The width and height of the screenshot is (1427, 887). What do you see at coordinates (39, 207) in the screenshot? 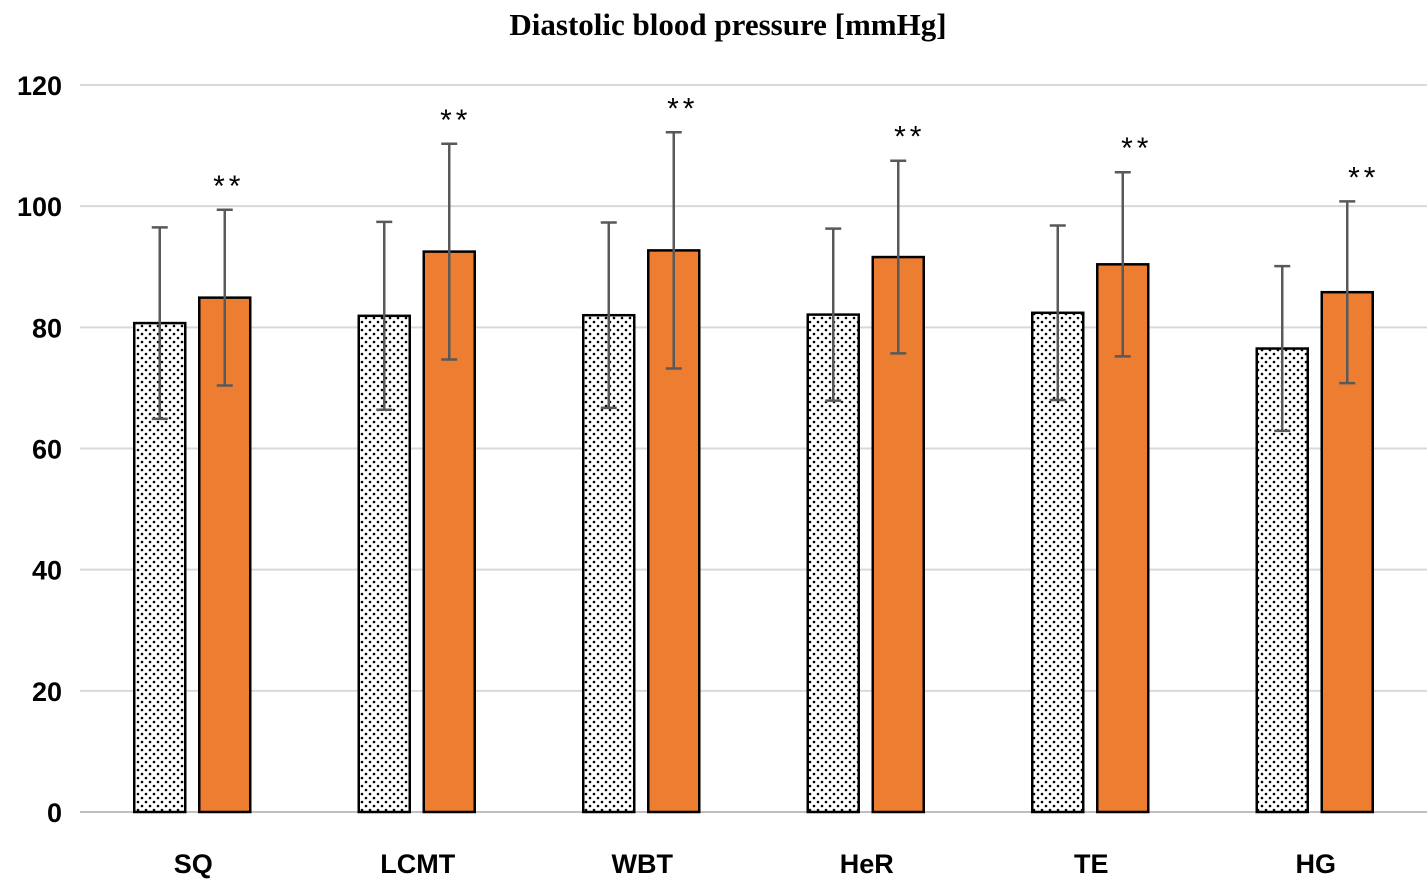
I see `y-tick-label: 100` at bounding box center [39, 207].